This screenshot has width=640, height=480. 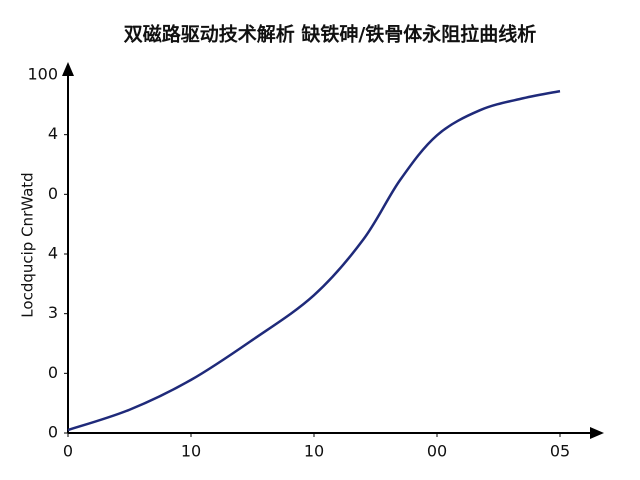 I want to click on y-tick-label: 100, so click(x=42, y=74).